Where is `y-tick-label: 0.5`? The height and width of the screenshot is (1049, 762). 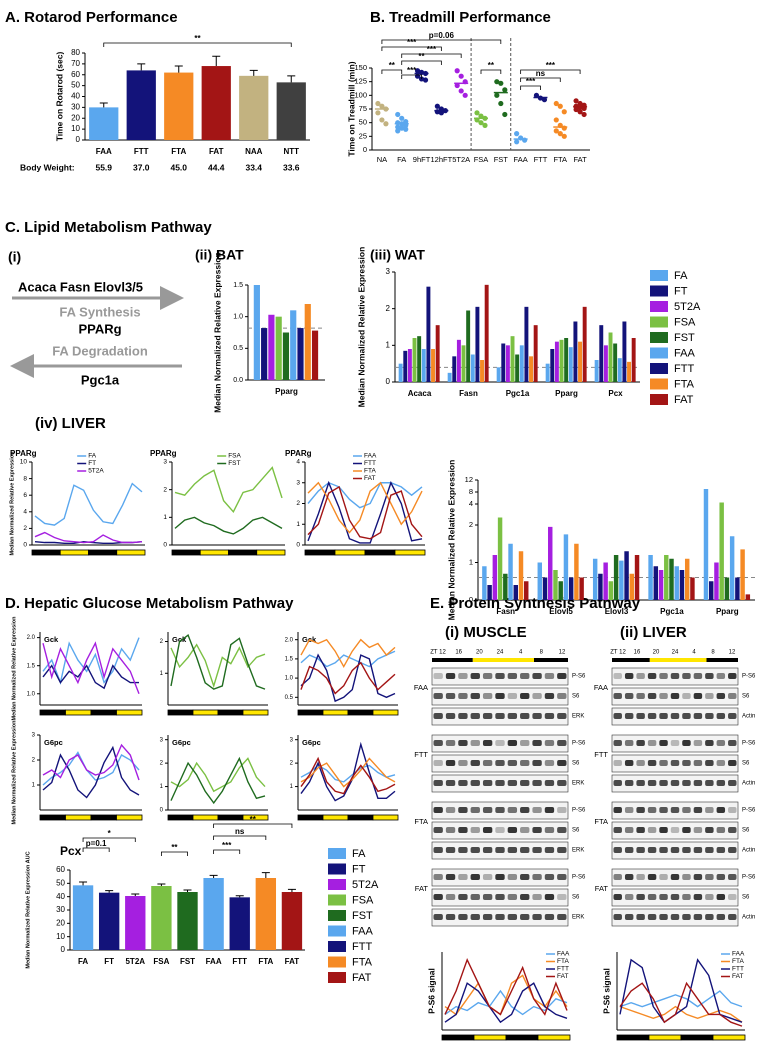 y-tick-label: 0.5 is located at coordinates (238, 348).